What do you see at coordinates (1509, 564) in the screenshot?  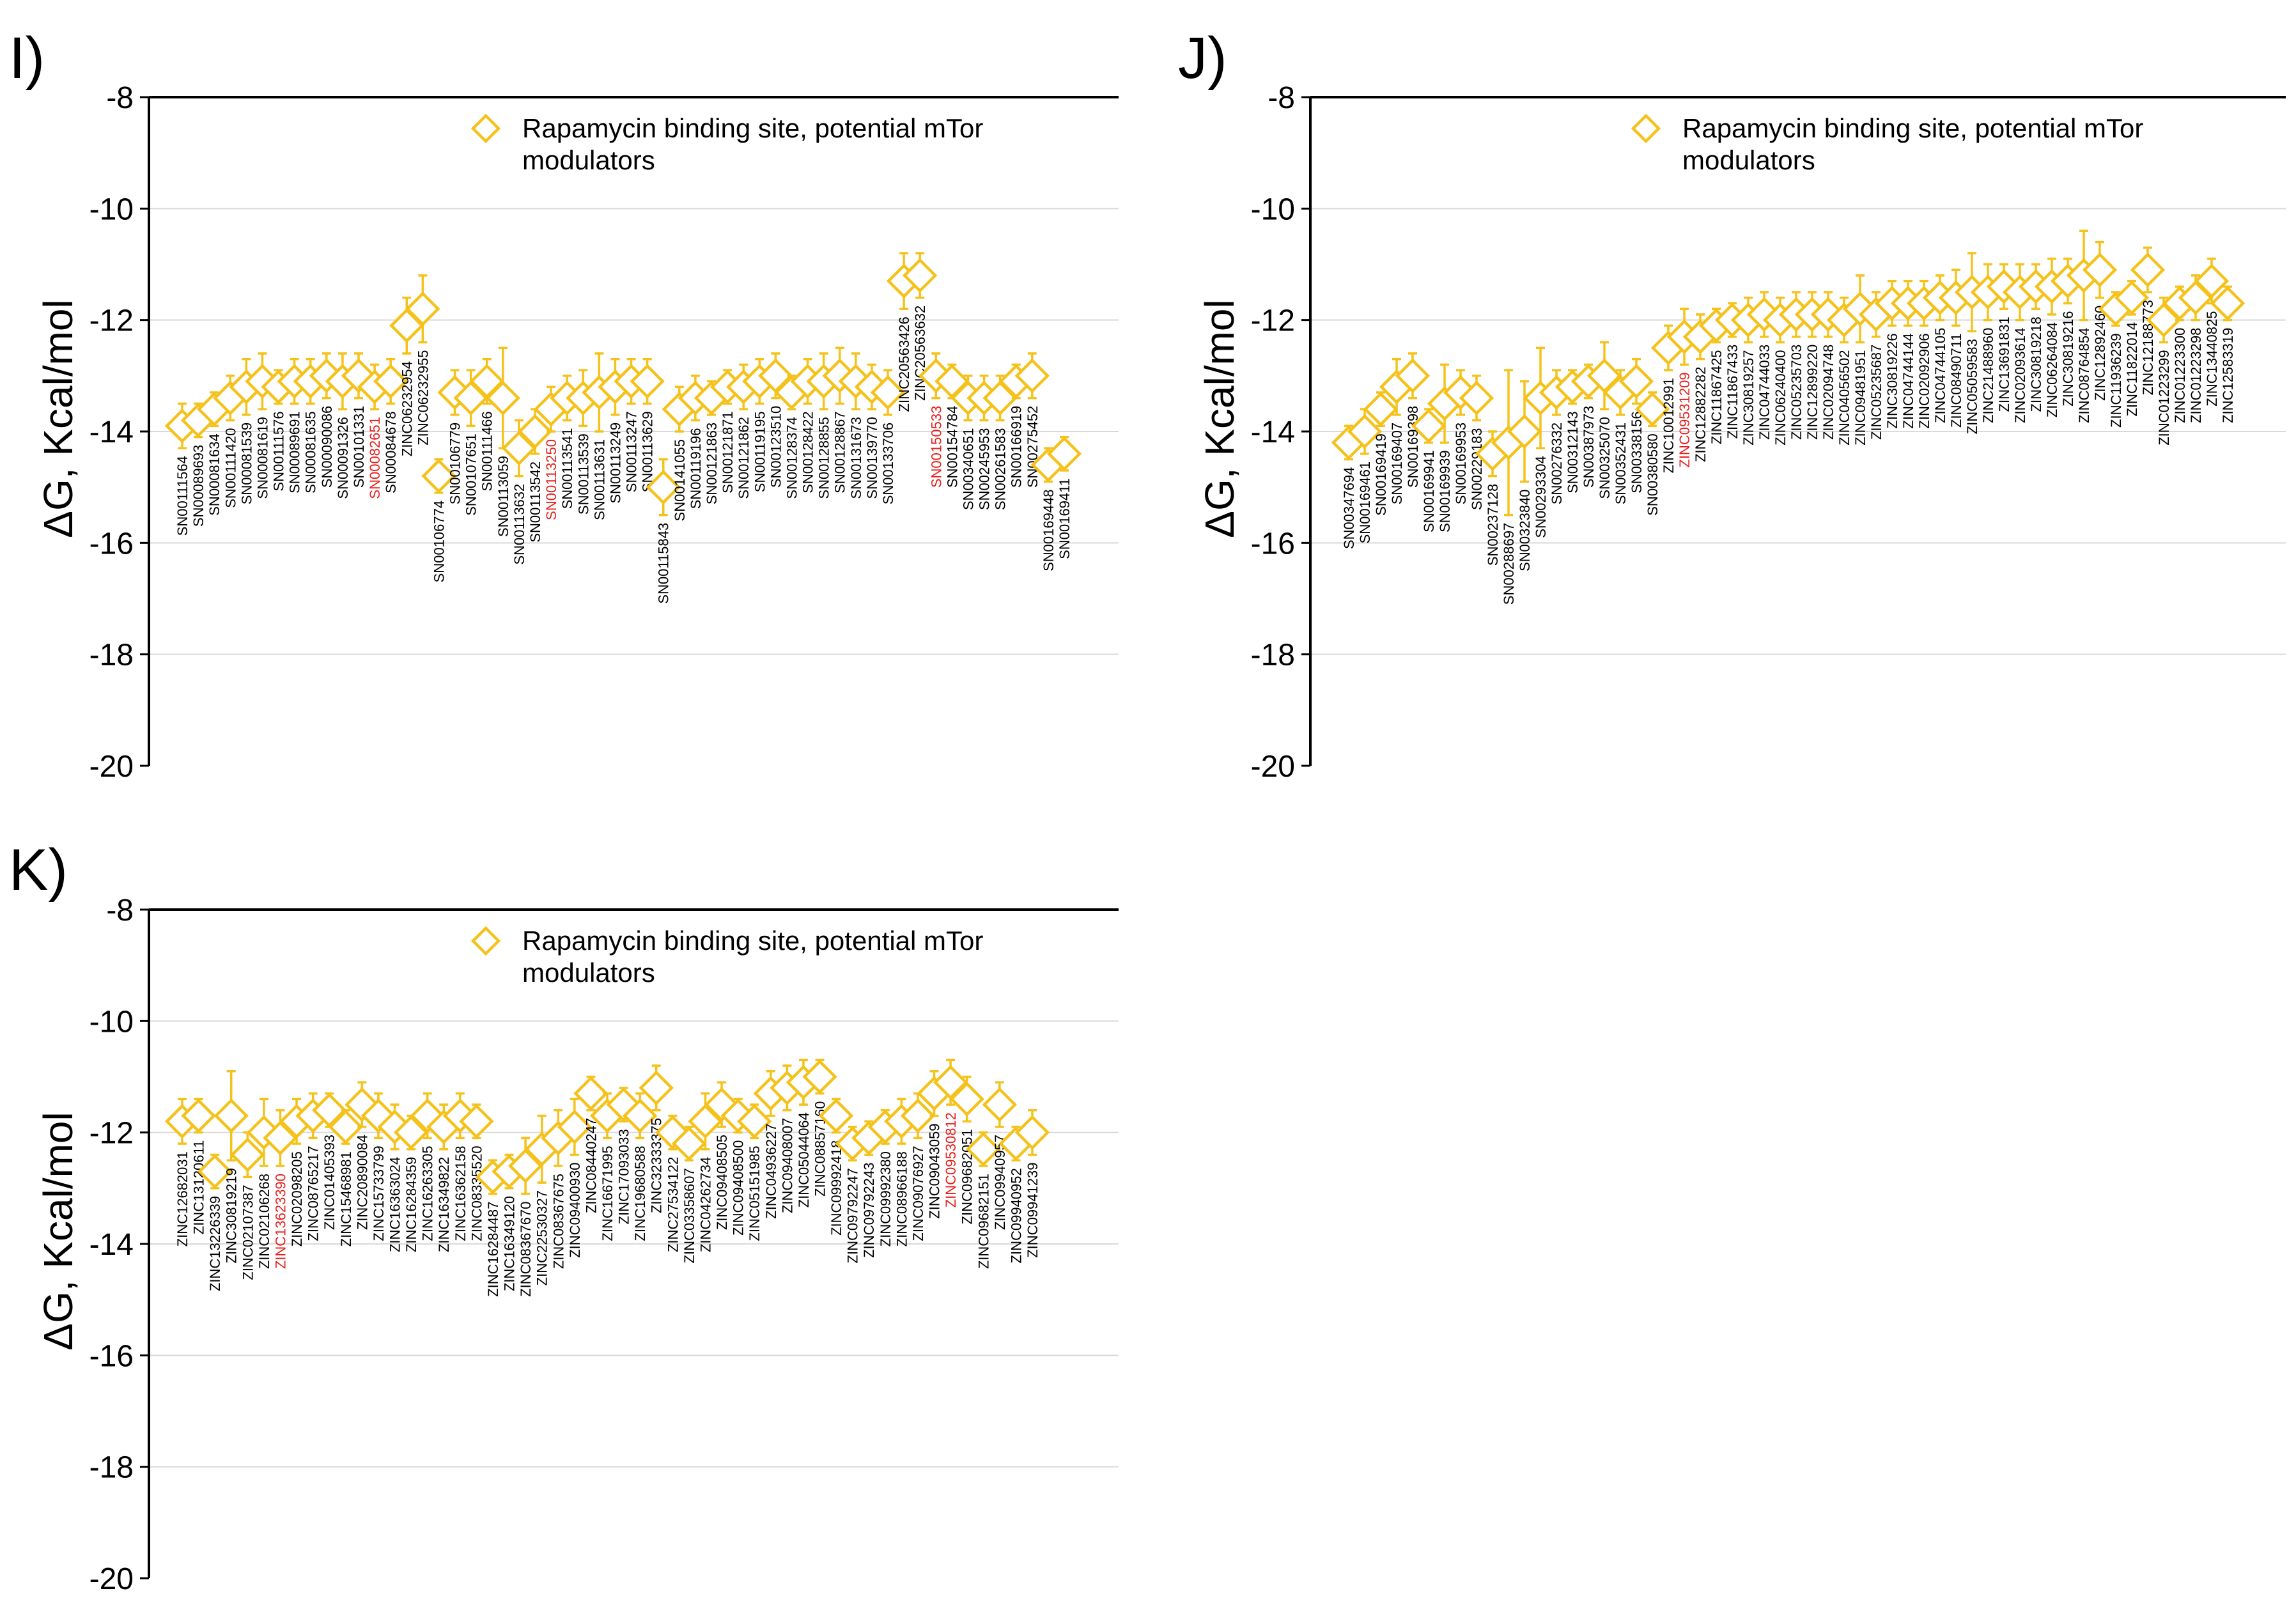 I see `point-label: SN00288697` at bounding box center [1509, 564].